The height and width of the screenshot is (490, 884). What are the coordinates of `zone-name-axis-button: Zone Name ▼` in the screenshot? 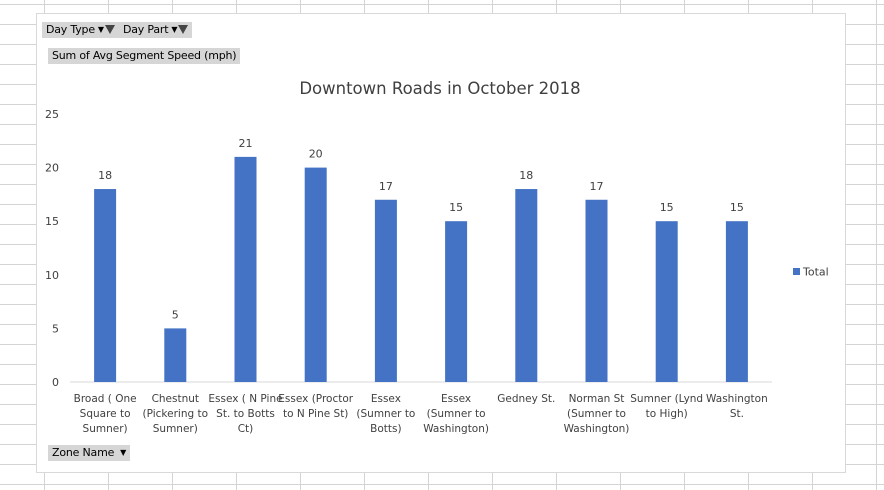 It's located at (89, 453).